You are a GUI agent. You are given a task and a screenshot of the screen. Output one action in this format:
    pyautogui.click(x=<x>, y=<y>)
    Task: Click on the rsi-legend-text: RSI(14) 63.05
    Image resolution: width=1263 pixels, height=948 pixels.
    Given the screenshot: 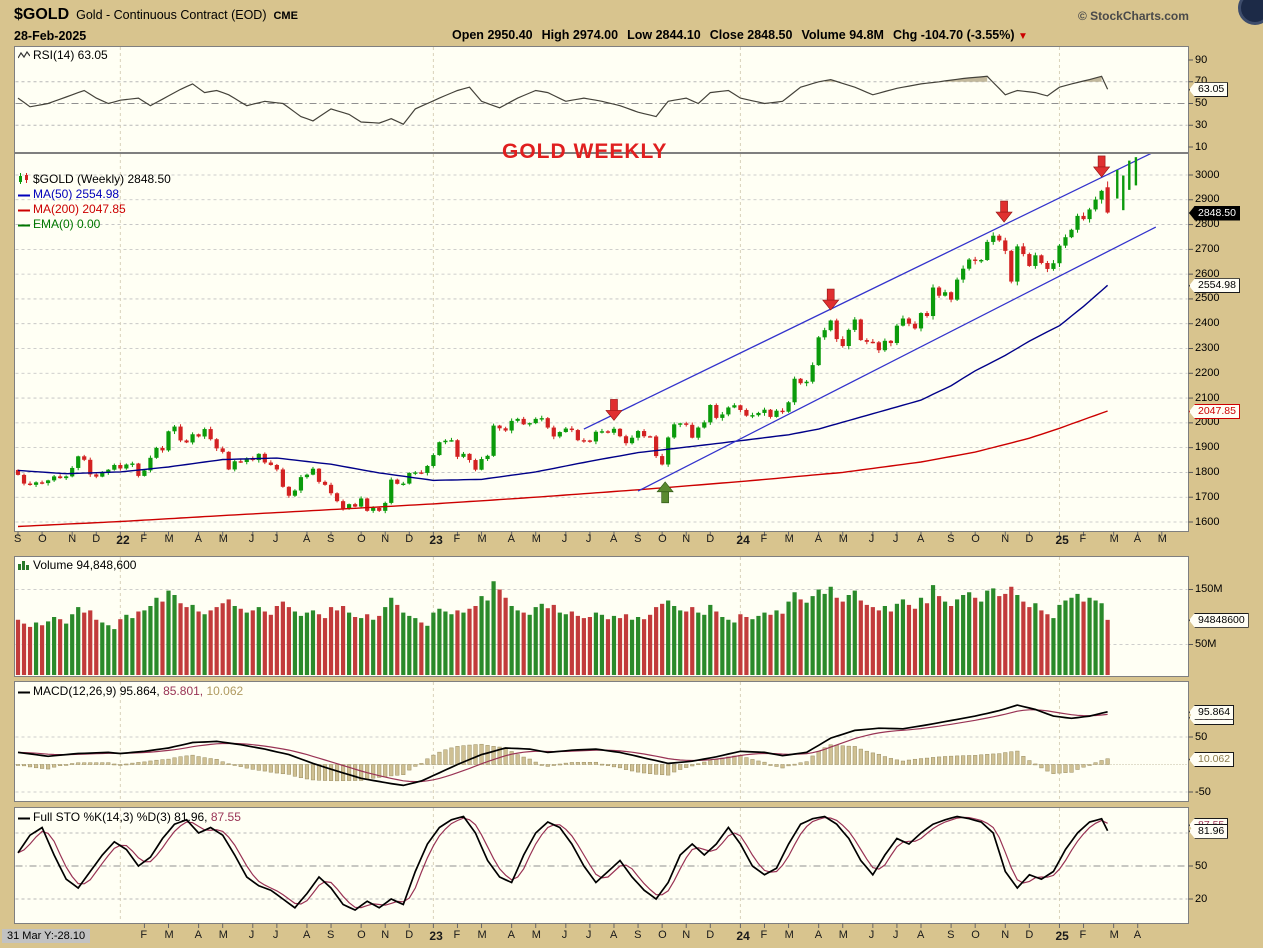 What is the action you would take?
    pyautogui.click(x=70, y=55)
    